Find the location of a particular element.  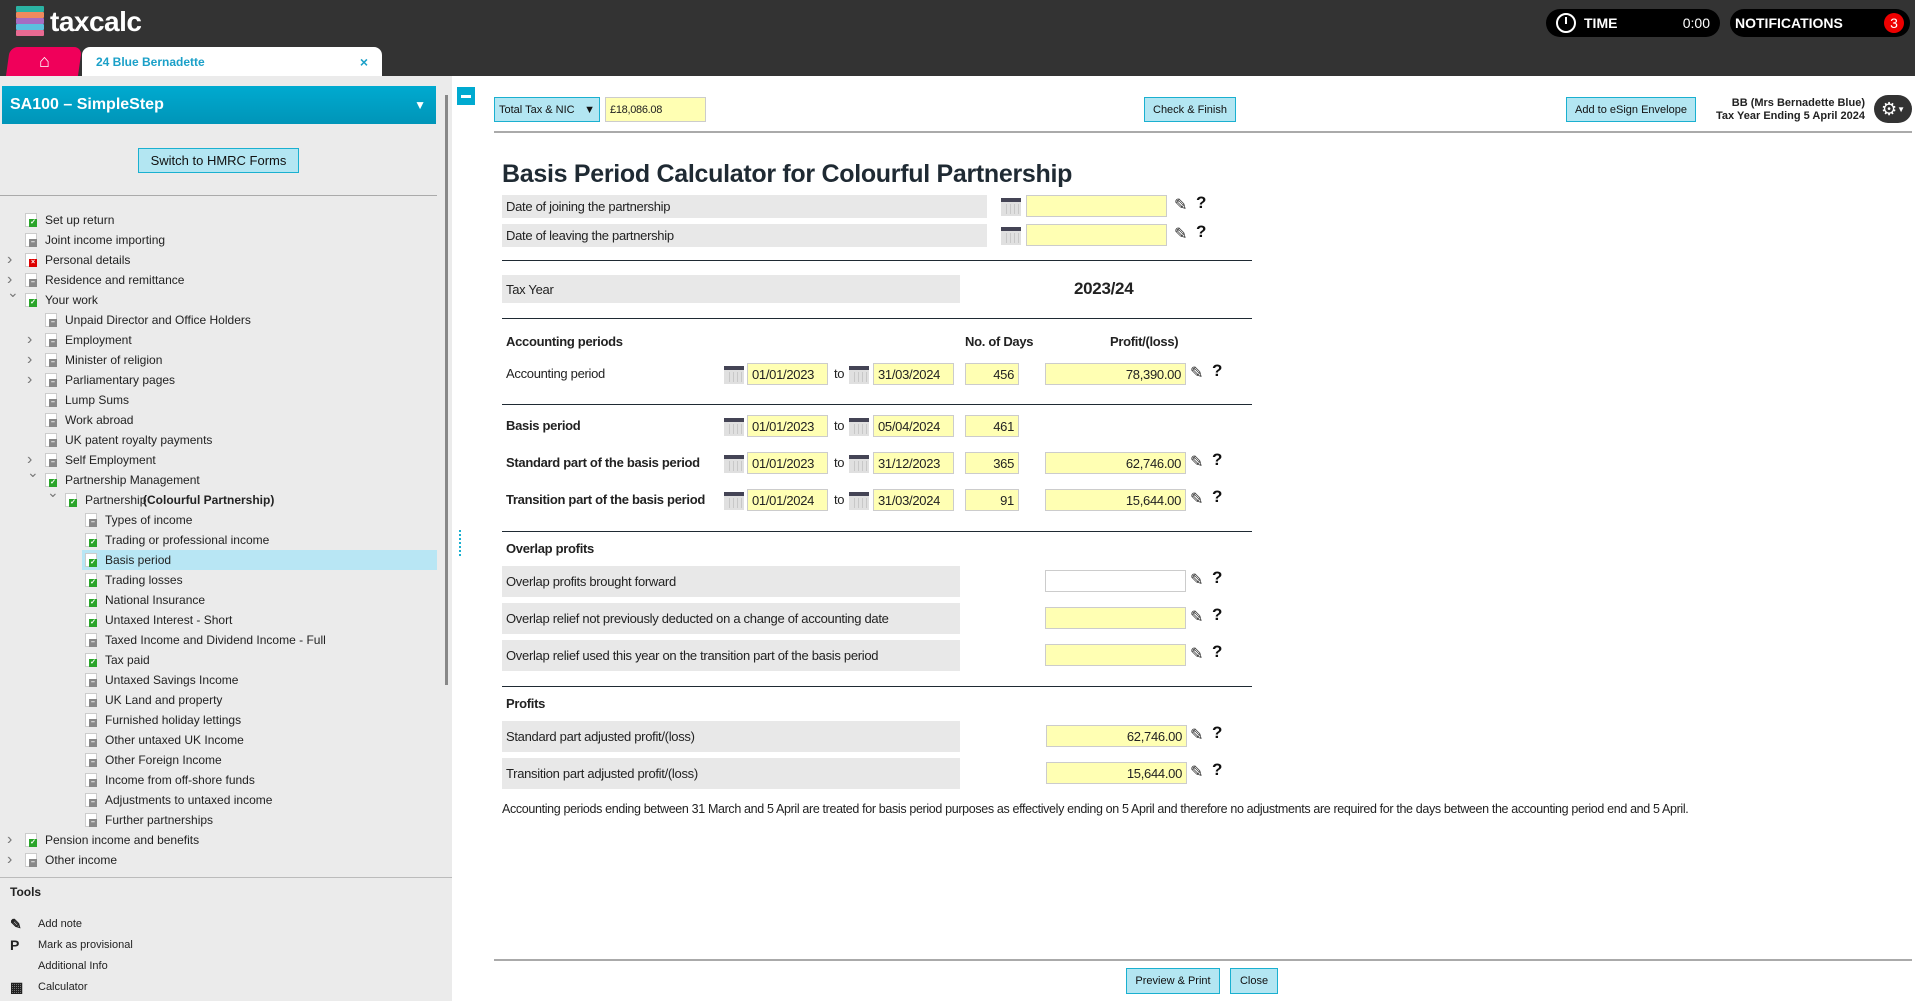

tree-item: ⌄ ✓ Partnership Management is located at coordinates (218, 477).